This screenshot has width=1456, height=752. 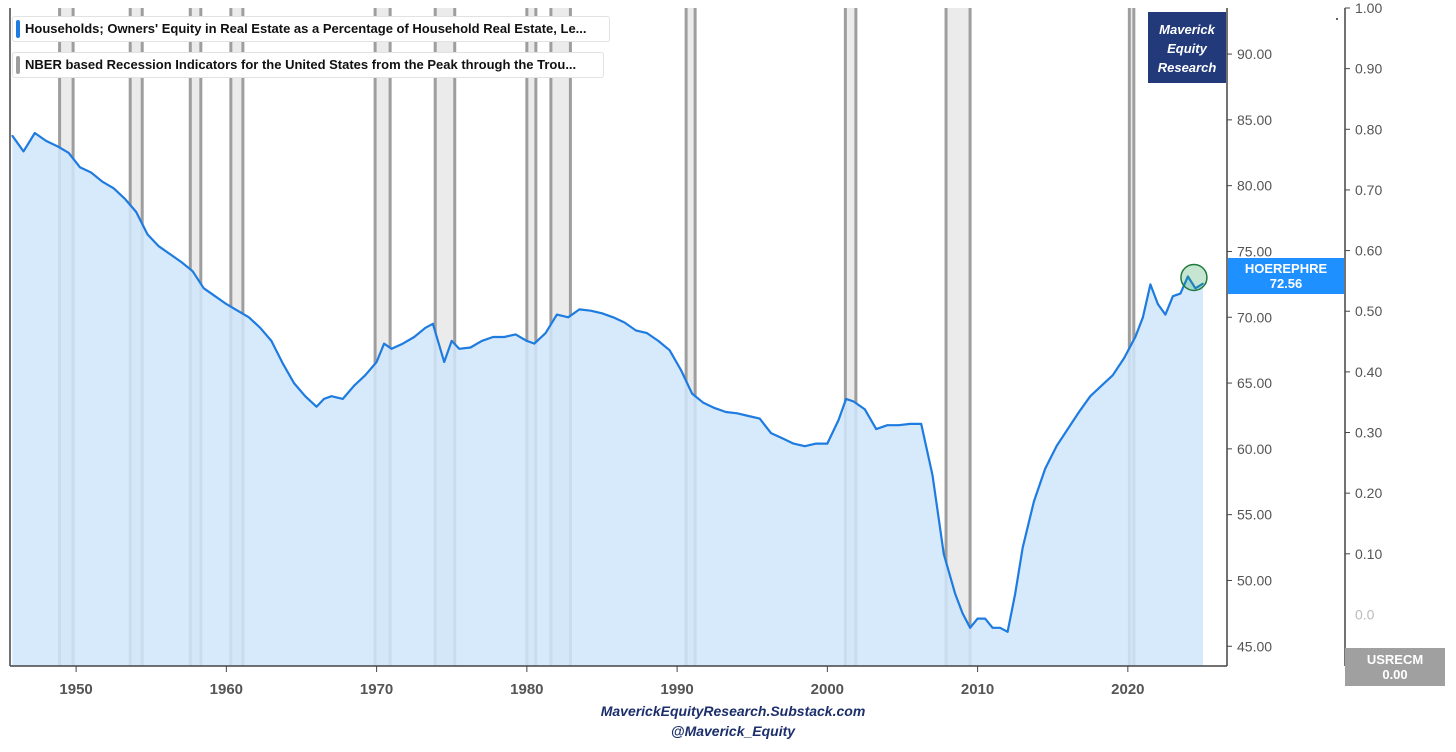 I want to click on x-tick-label-2020: 2020, so click(x=1127, y=689).